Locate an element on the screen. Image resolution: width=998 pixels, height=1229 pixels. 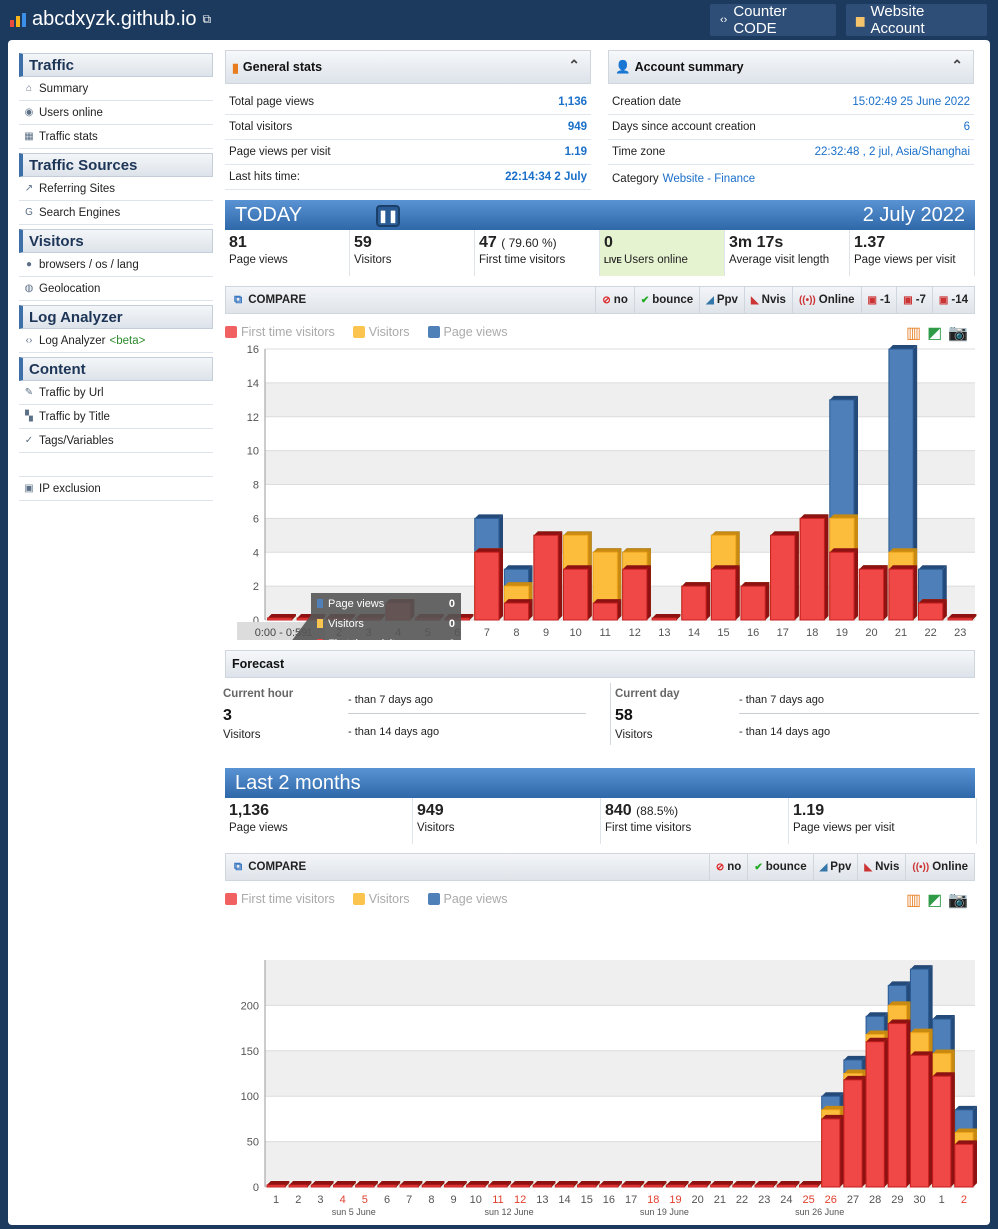
sidebar-section-header: Content is located at coordinates (116, 369).